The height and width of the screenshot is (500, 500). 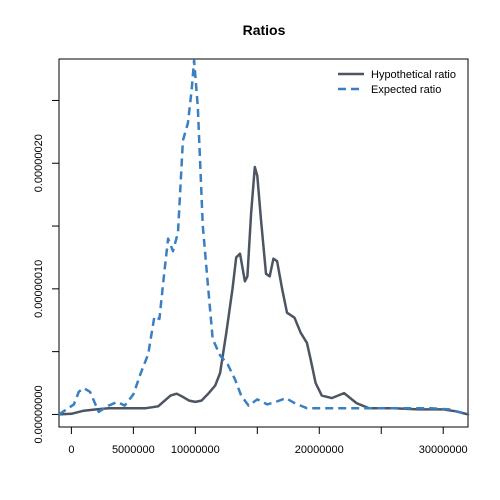 What do you see at coordinates (46, 271) in the screenshot?
I see `y-axis: 0.00000000 0.00000010 0.00000020` at bounding box center [46, 271].